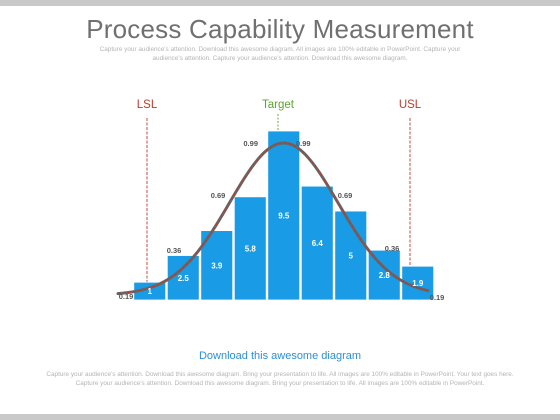 The image size is (560, 420). I want to click on bar-value-label: 1.9, so click(418, 283).